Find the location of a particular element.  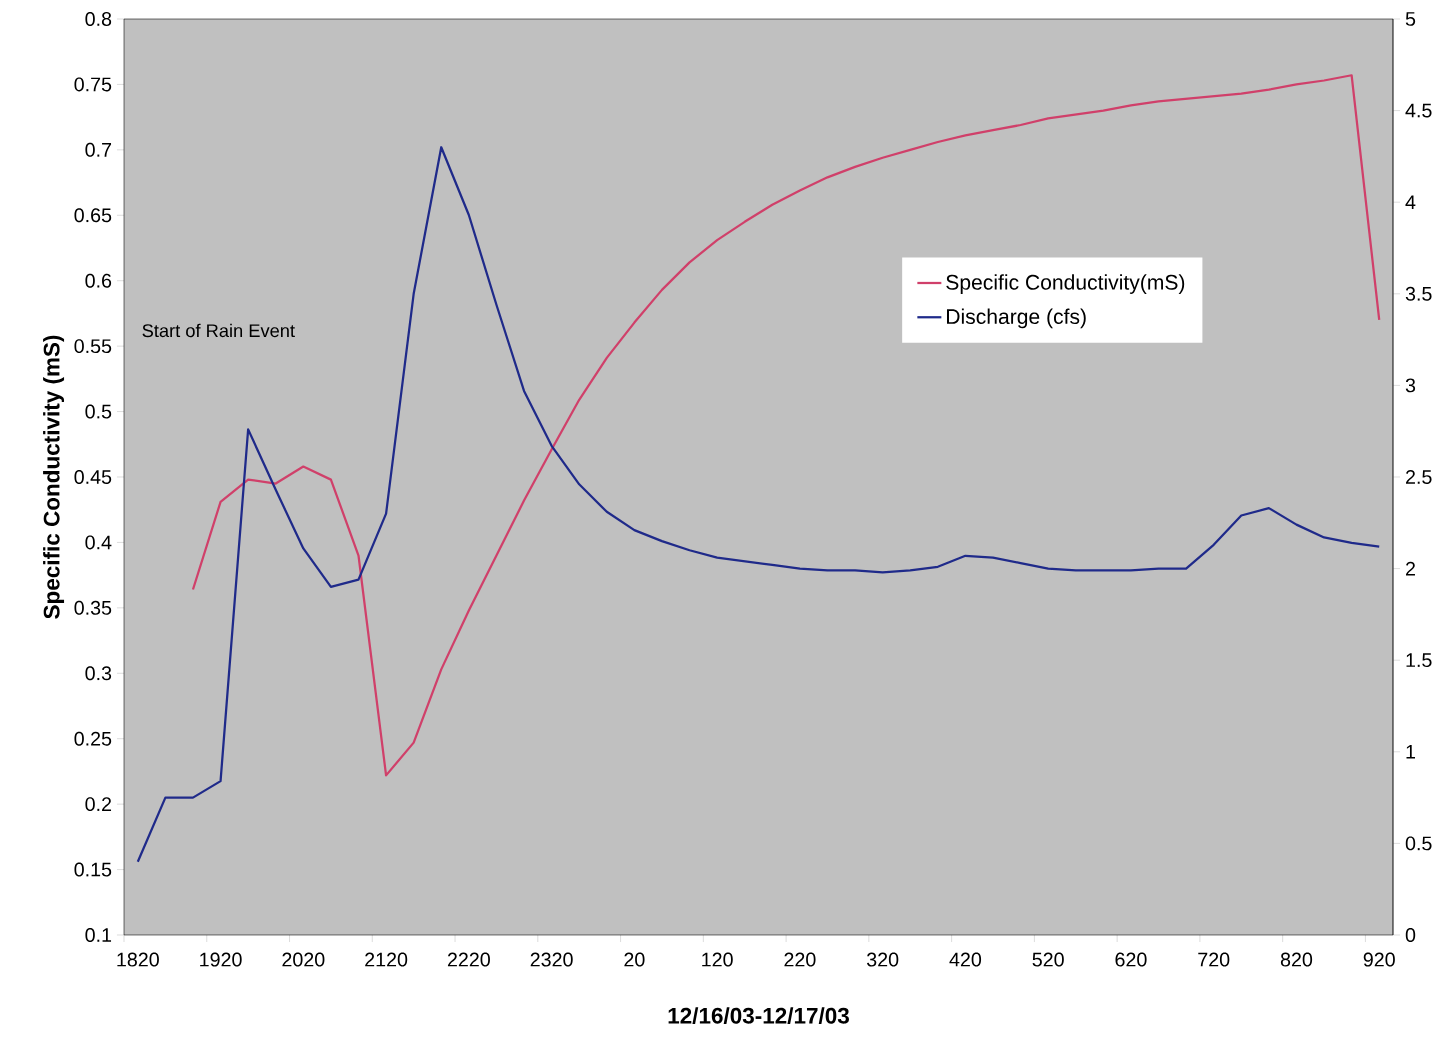

y-tick-label: 0.15 is located at coordinates (93, 869).